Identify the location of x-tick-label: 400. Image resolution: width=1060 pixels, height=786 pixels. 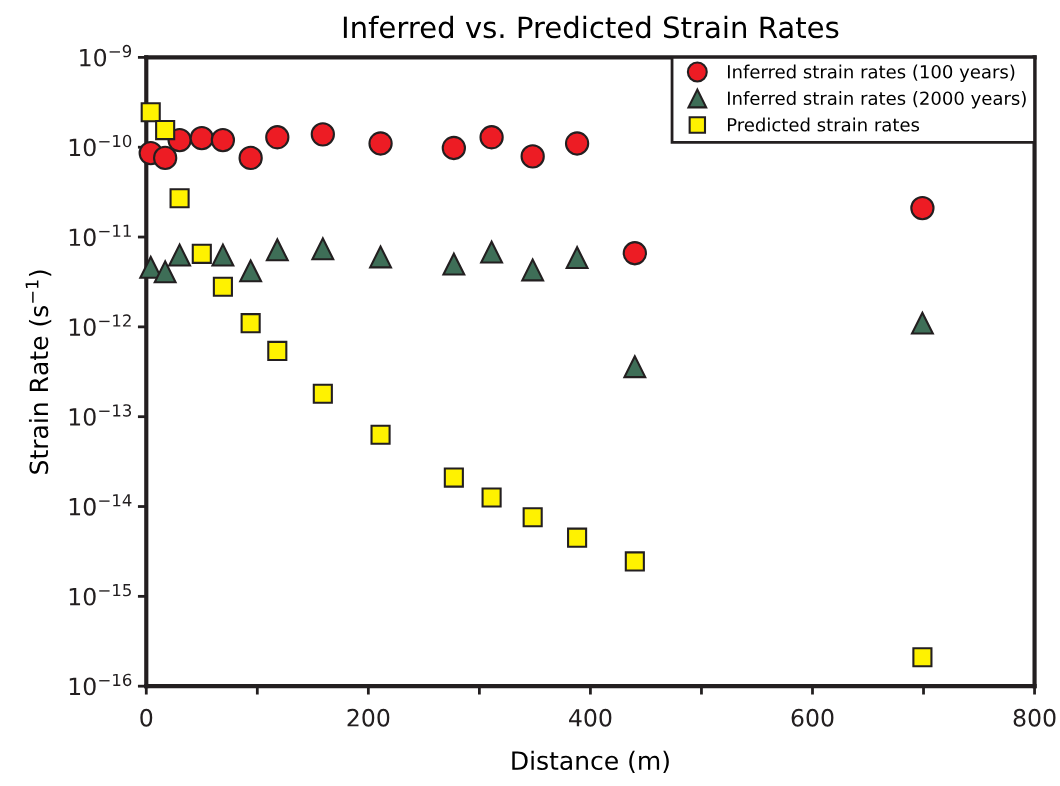
(590, 717).